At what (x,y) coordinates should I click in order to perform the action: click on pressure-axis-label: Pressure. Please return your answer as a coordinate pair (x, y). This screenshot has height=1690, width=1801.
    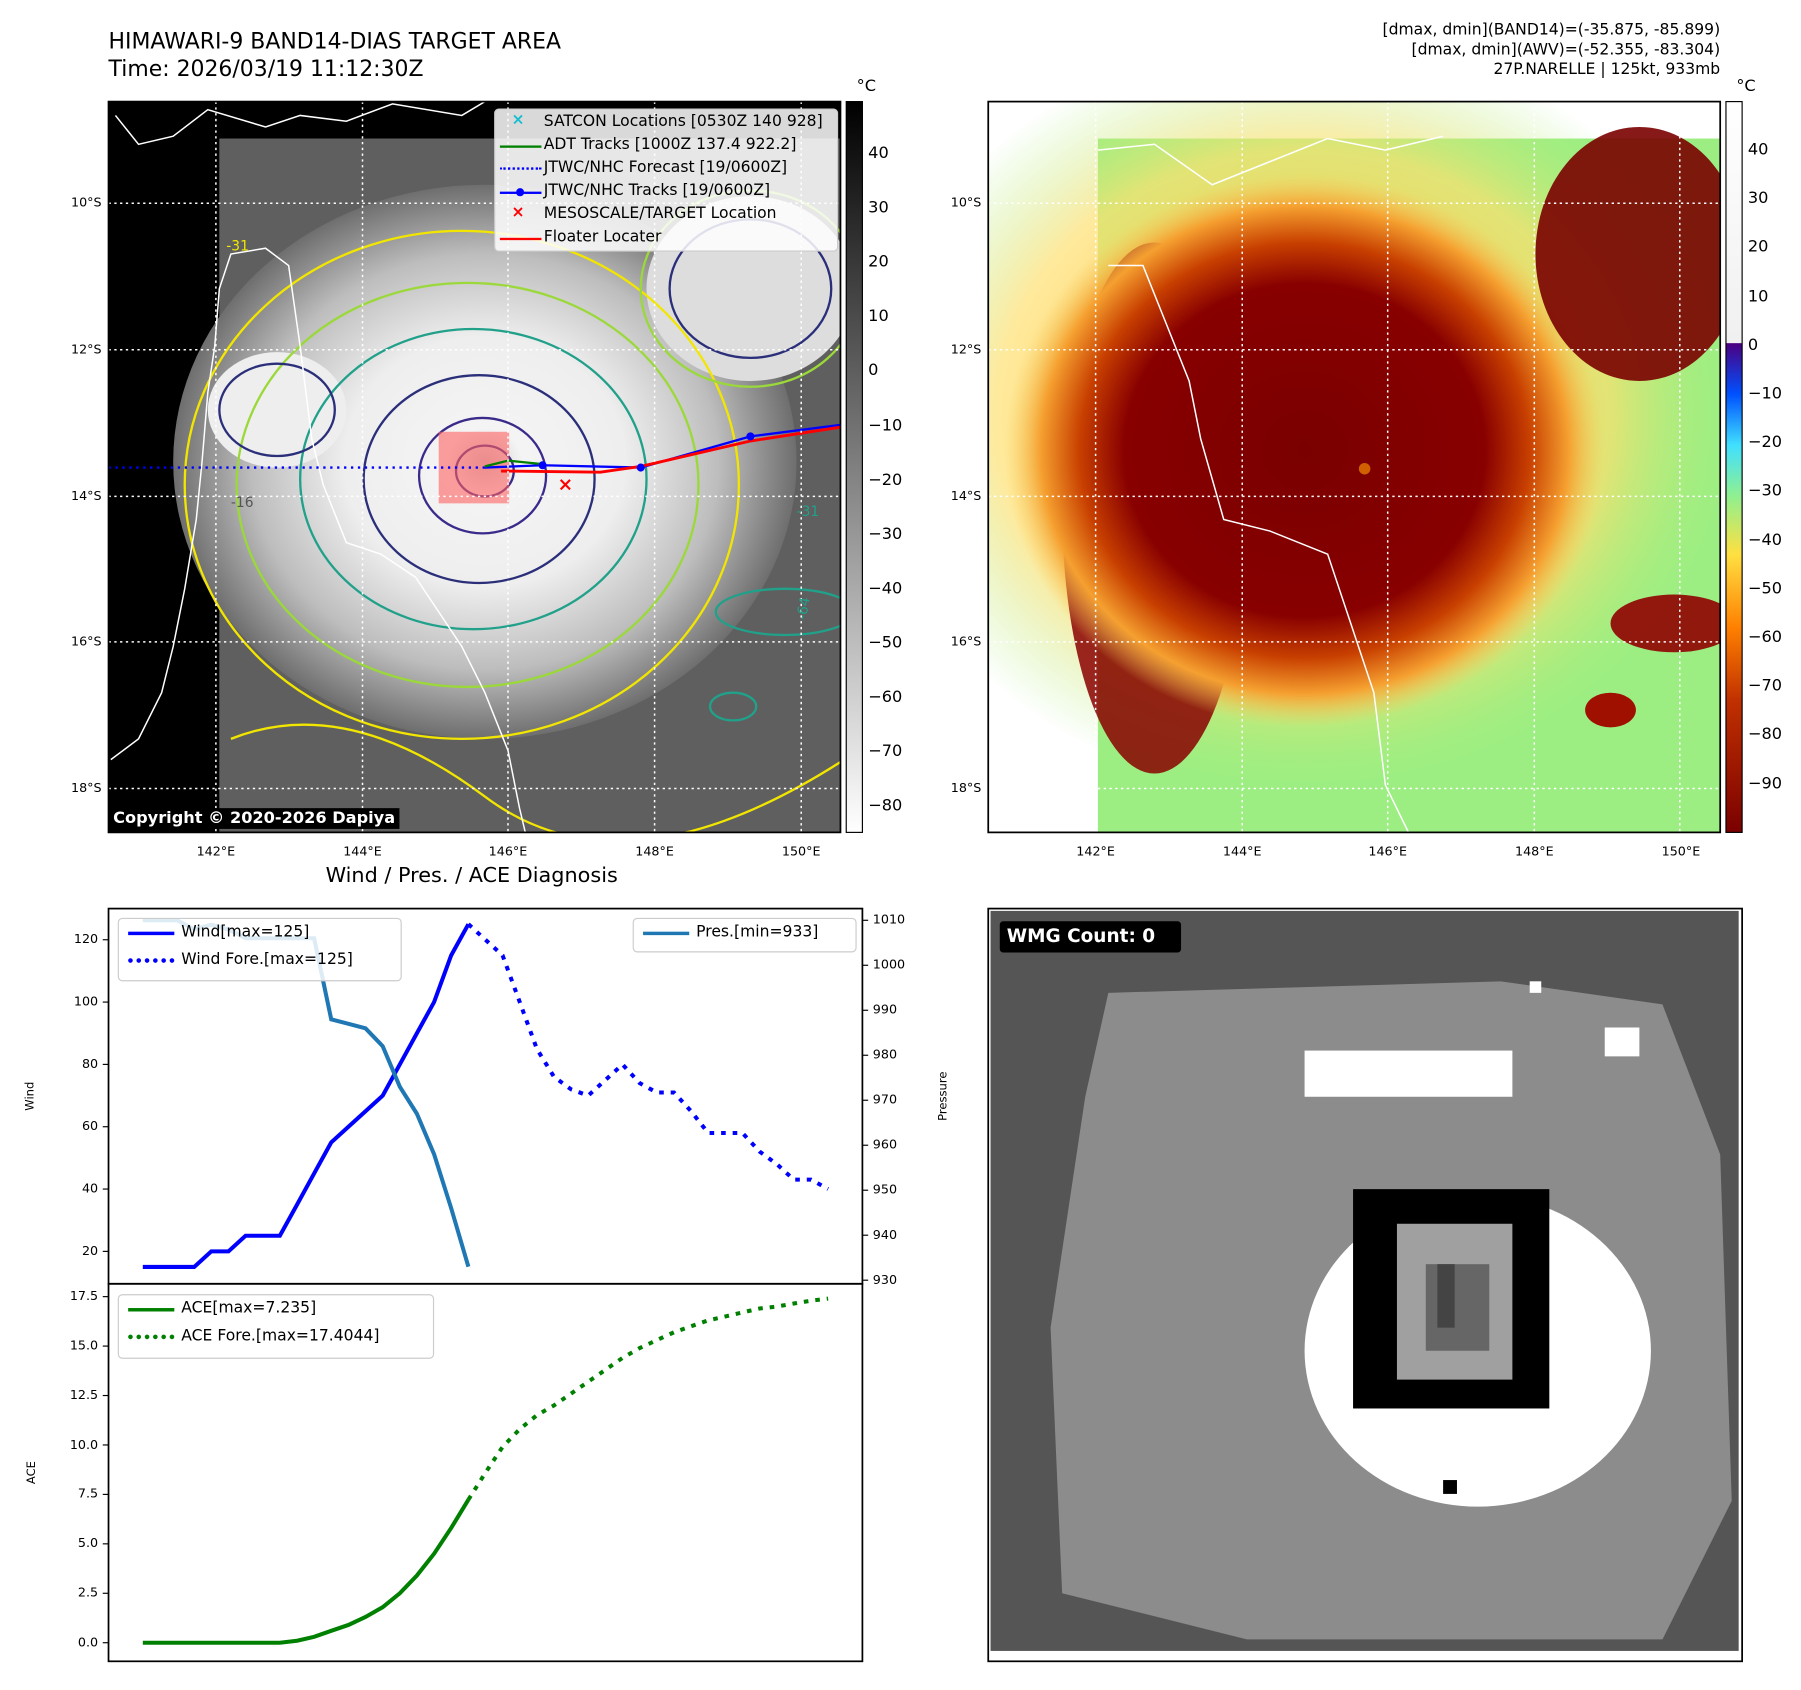
    Looking at the image, I should click on (943, 1096).